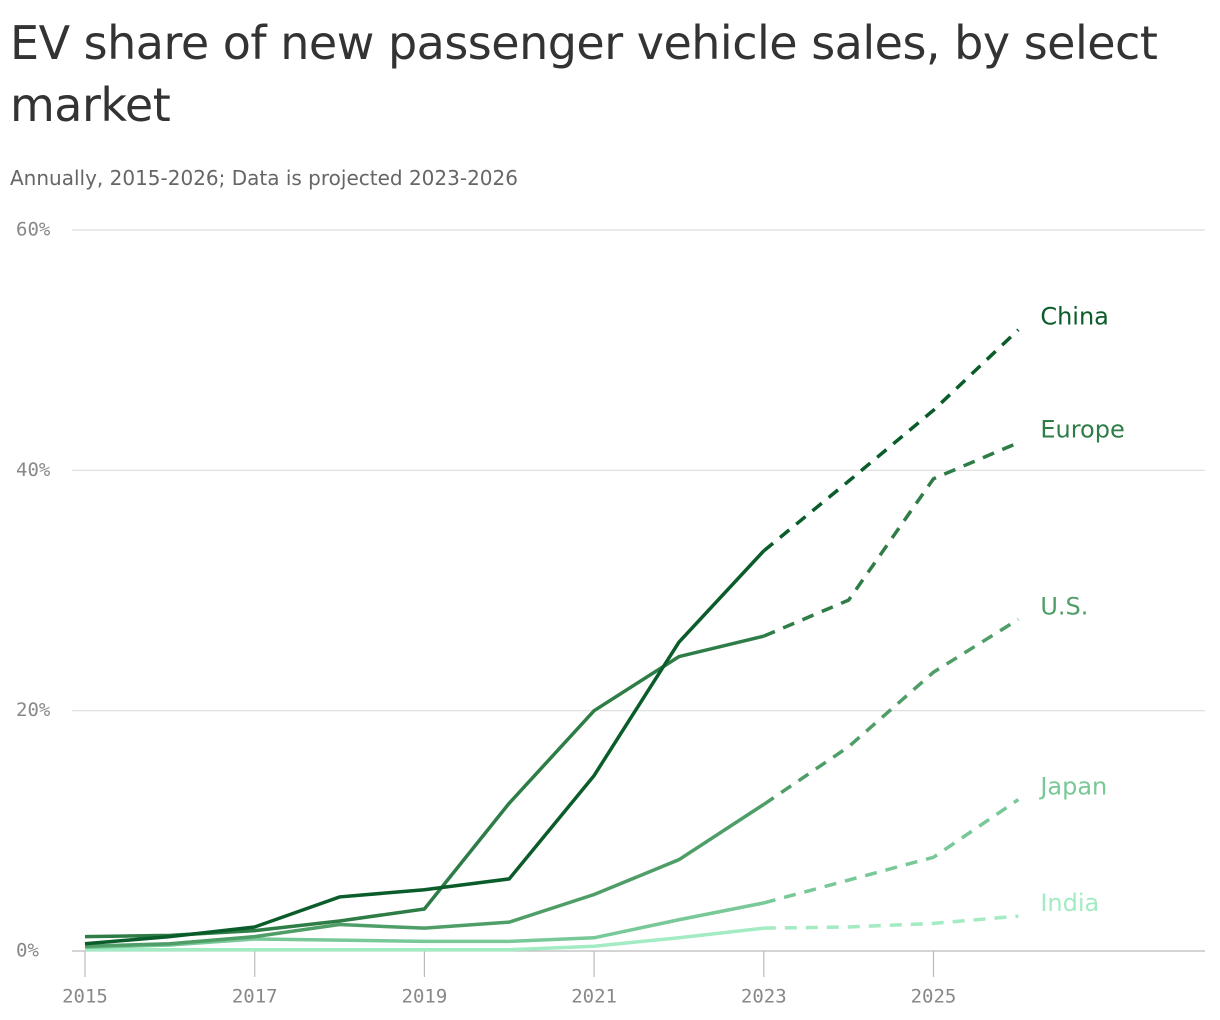  I want to click on series-label: U.S., so click(1064, 606).